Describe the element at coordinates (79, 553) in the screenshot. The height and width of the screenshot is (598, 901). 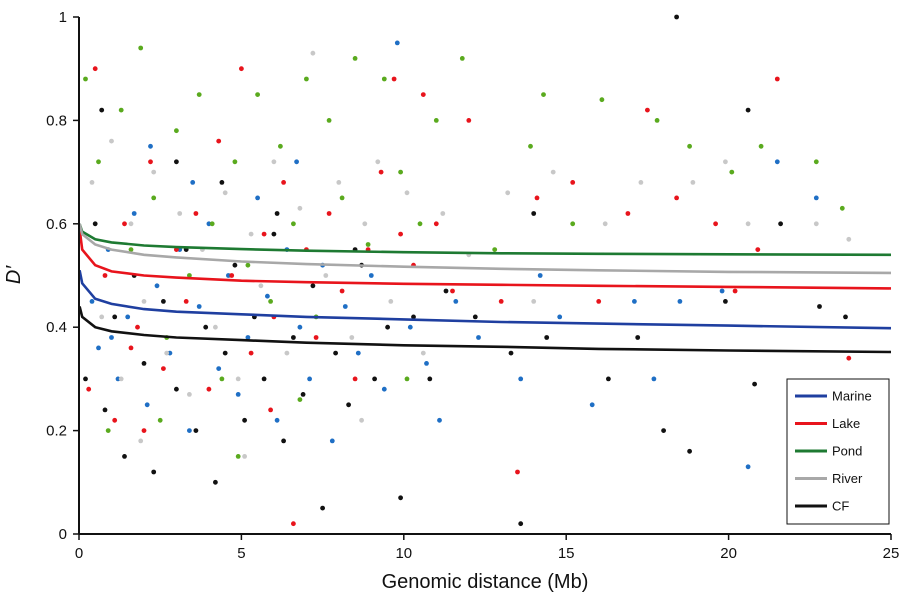
I see `x-tick-label-0: 0` at that location.